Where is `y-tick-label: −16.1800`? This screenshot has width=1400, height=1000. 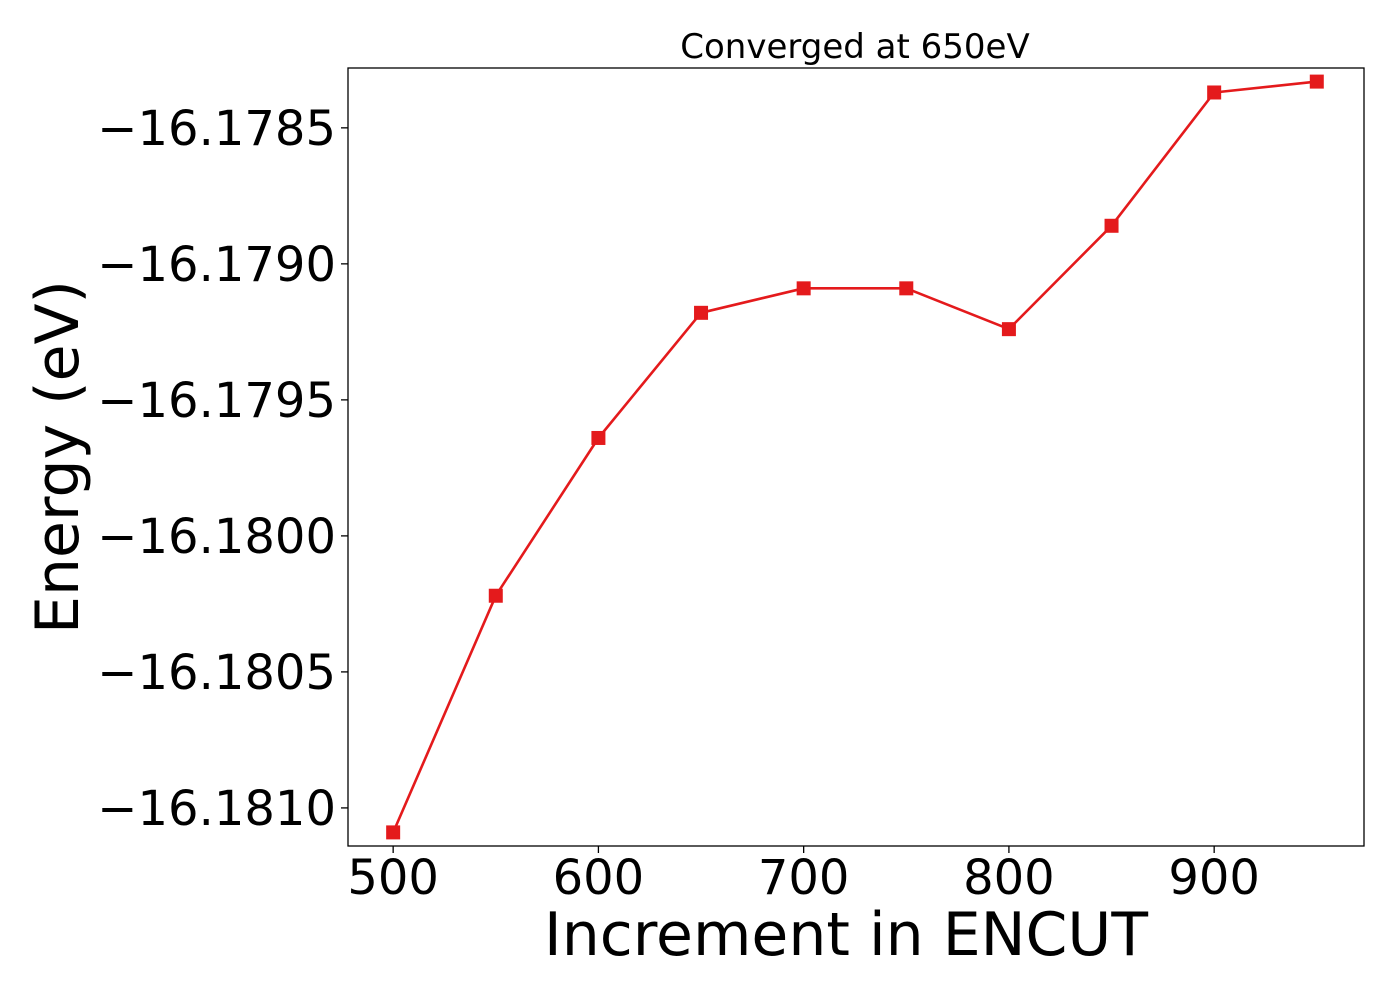
y-tick-label: −16.1800 is located at coordinates (216, 537).